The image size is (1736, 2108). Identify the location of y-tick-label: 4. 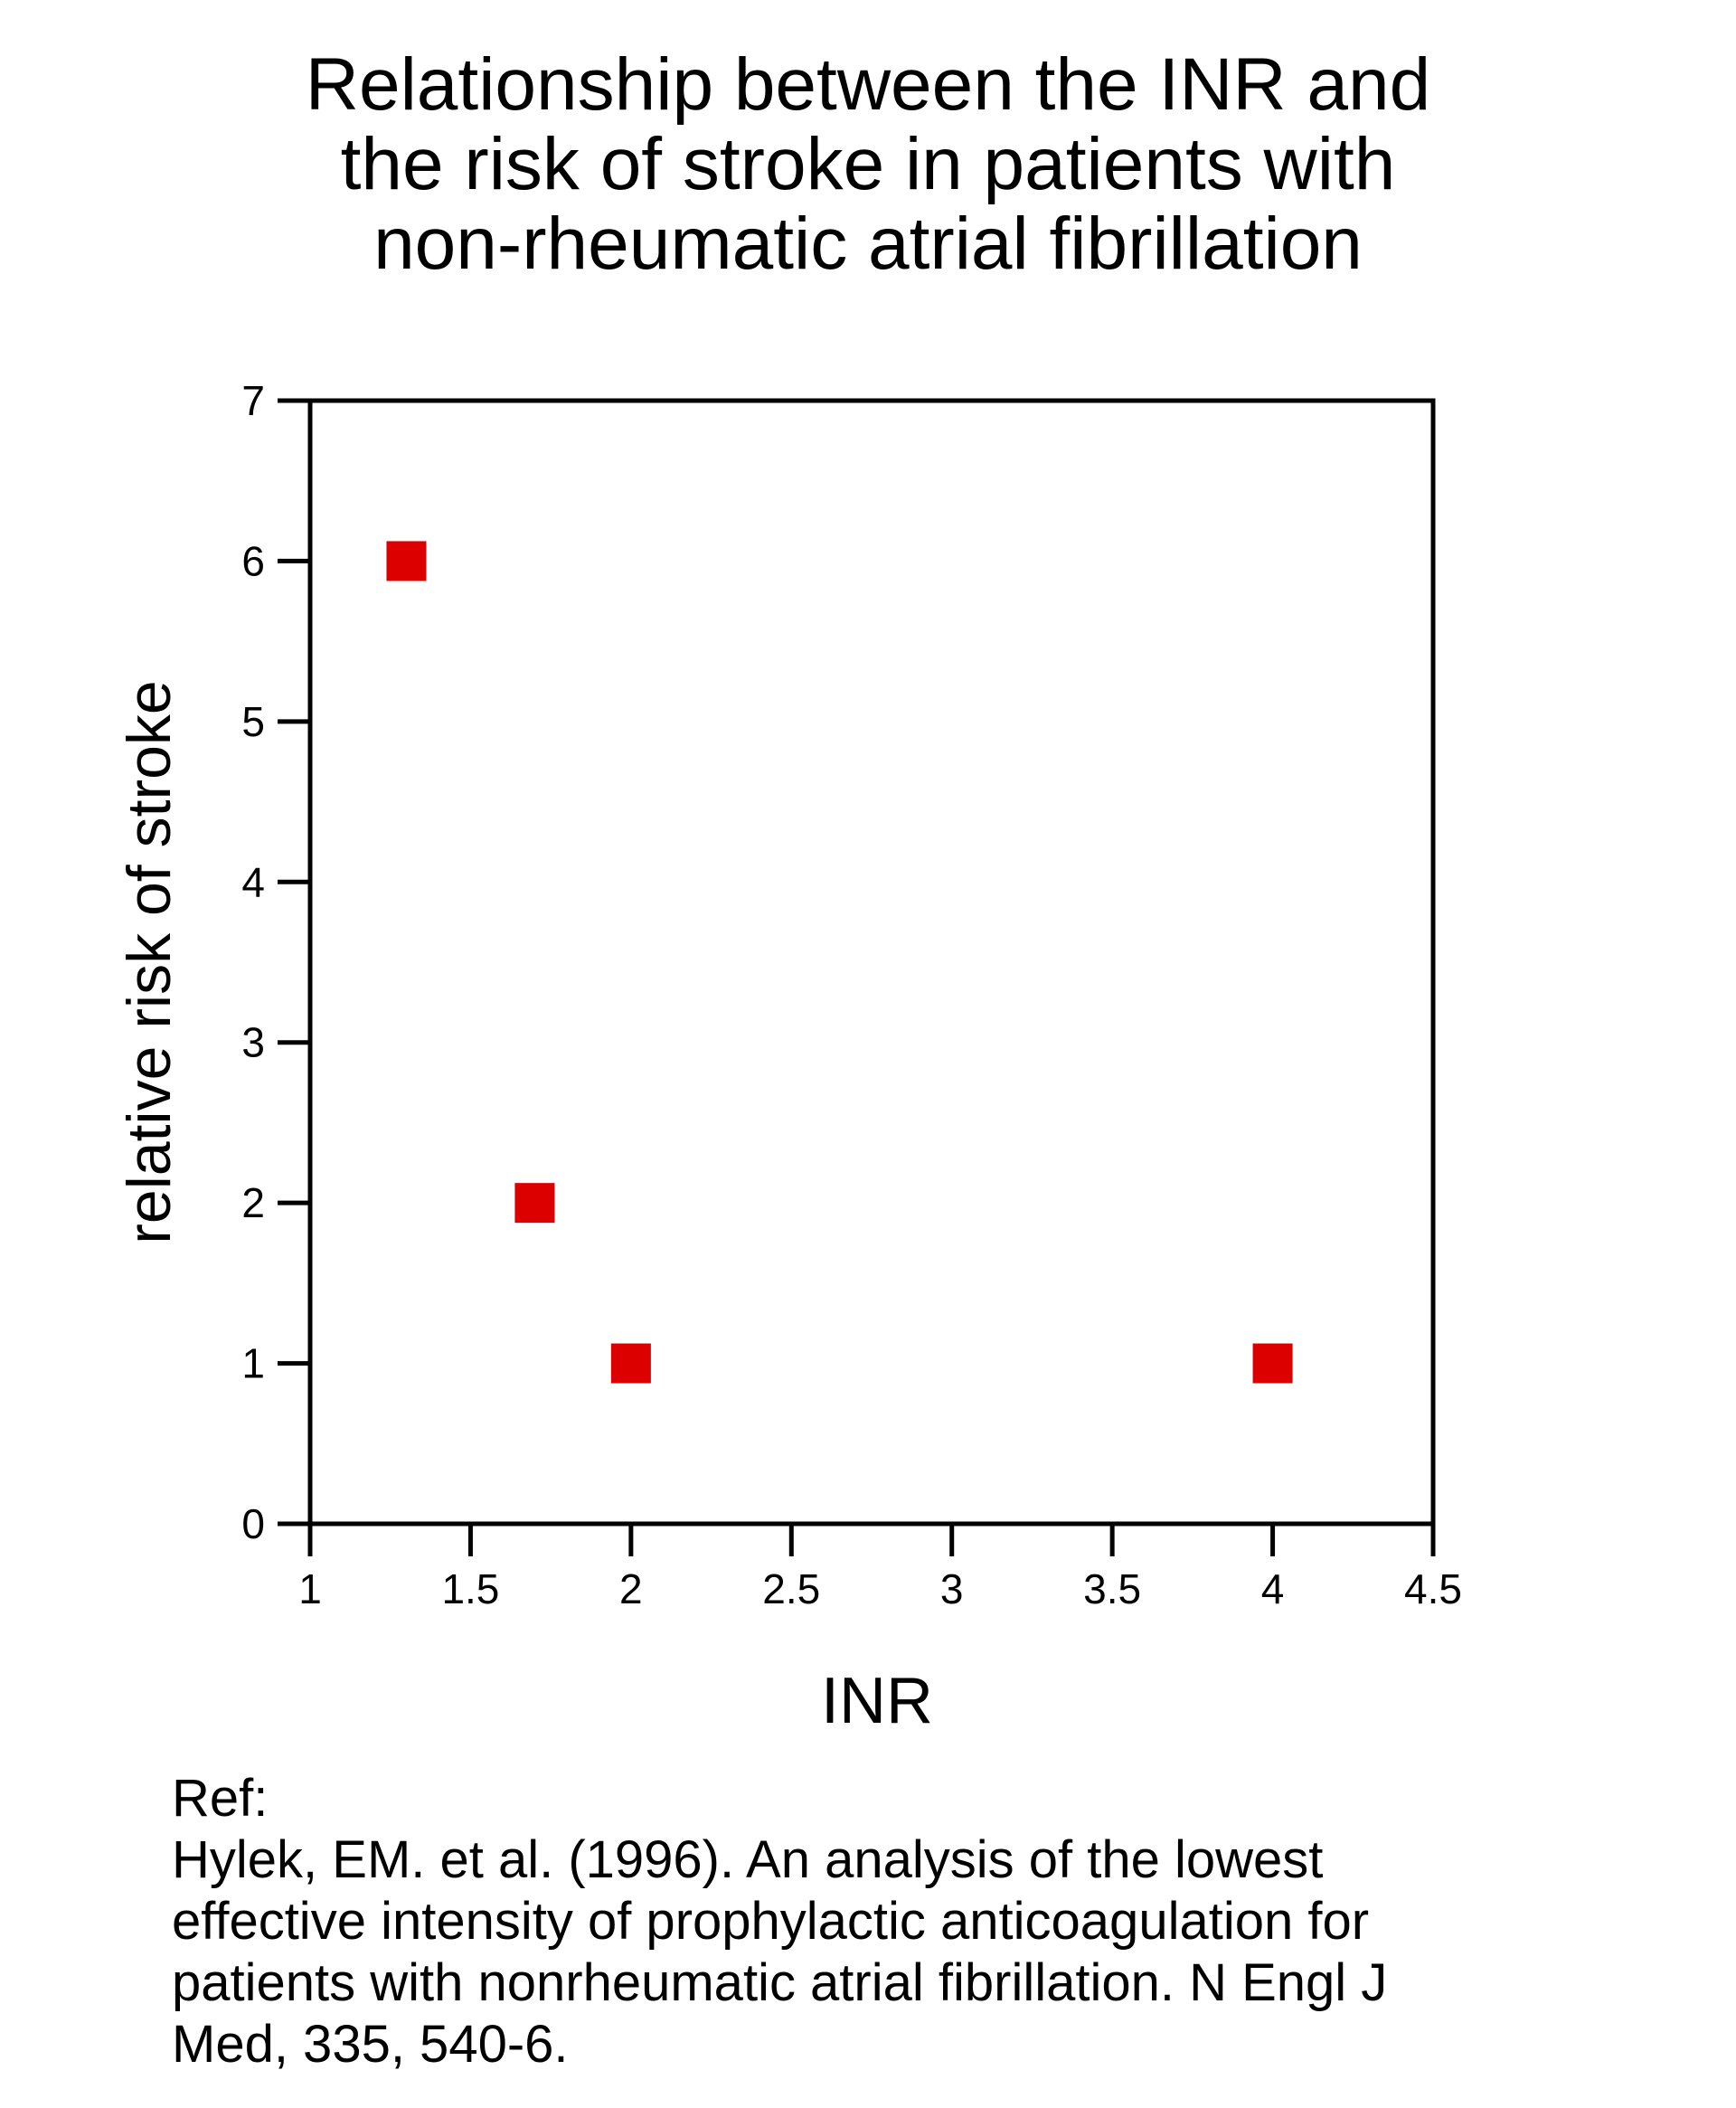
(253, 881).